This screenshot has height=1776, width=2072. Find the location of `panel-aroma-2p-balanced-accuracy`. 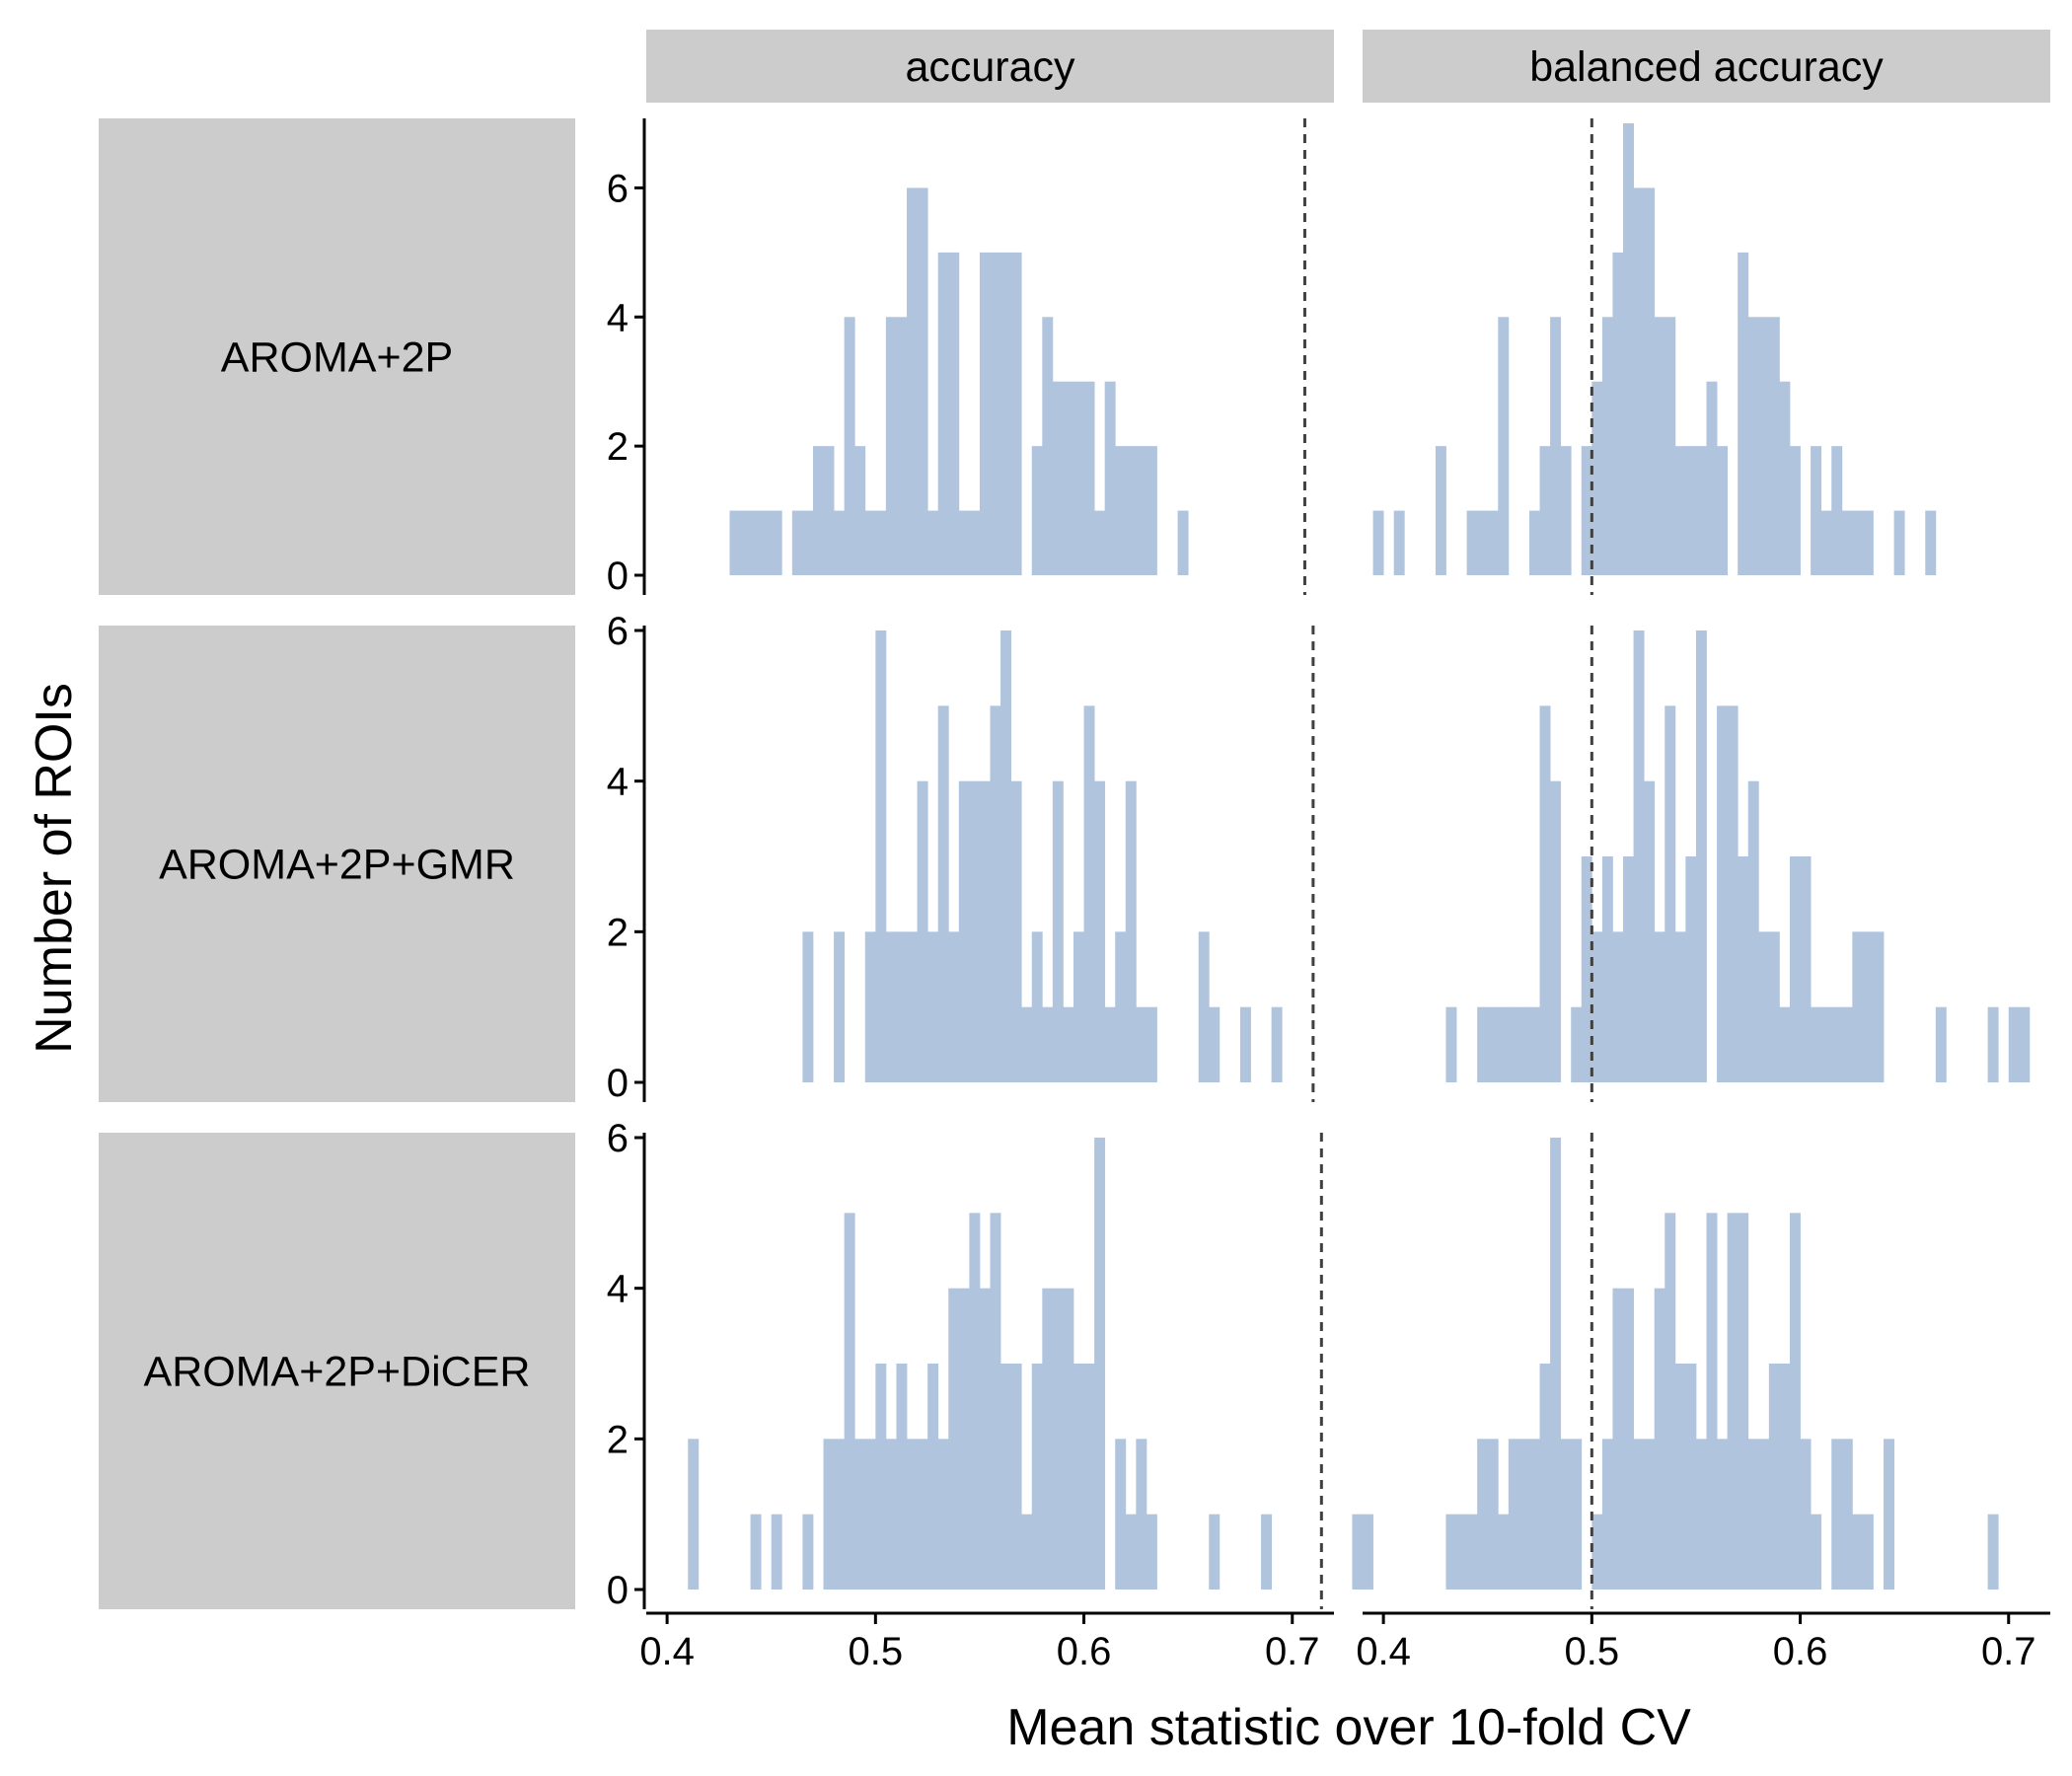

panel-aroma-2p-balanced-accuracy is located at coordinates (1655, 357).